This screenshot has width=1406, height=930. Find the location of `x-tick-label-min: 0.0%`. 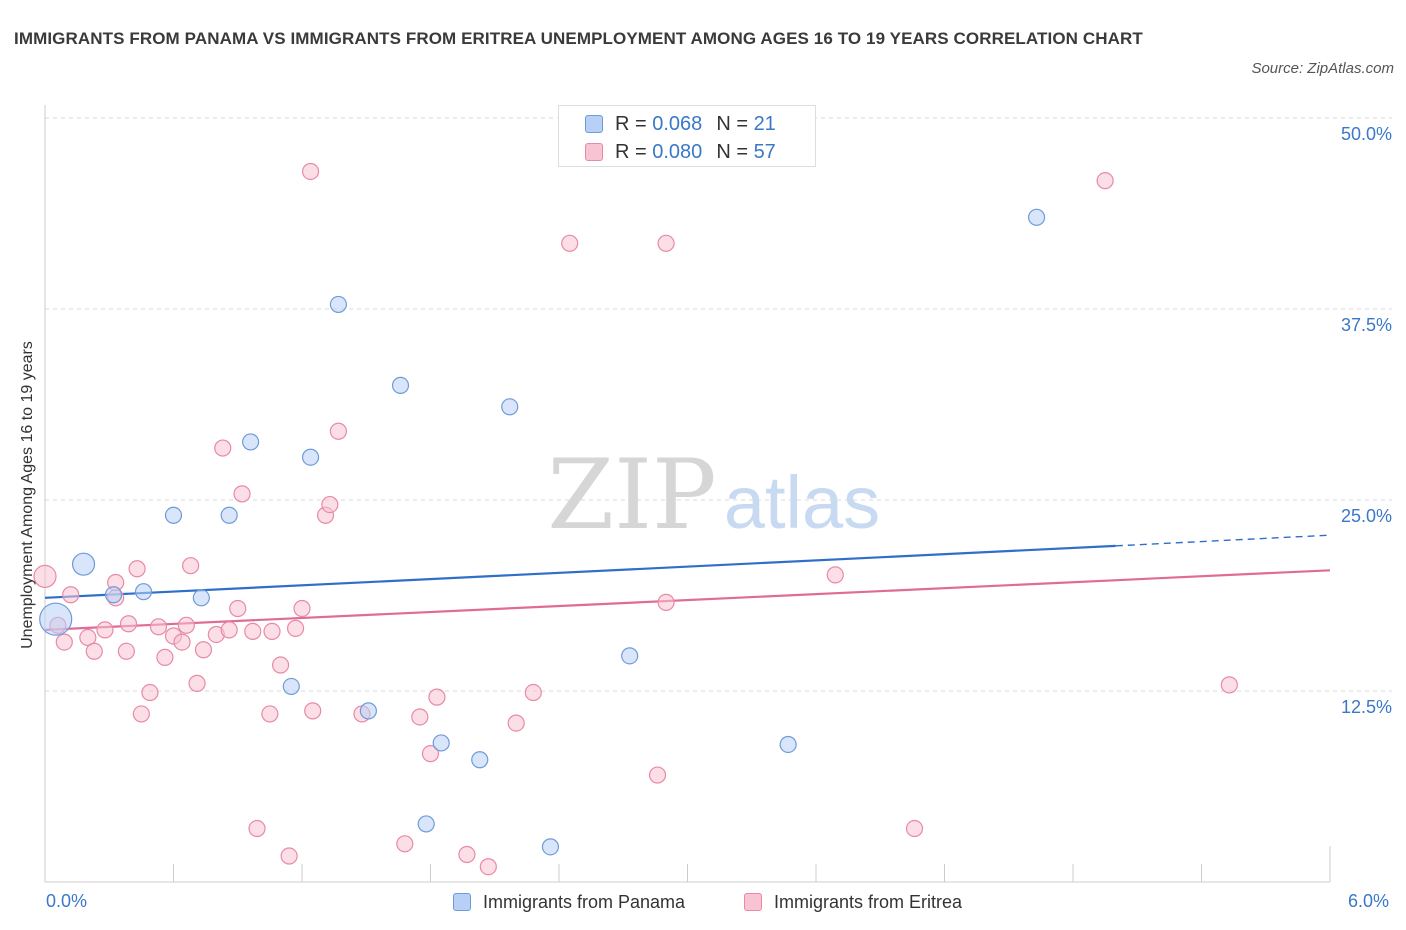

x-tick-label-min: 0.0% is located at coordinates (67, 901).